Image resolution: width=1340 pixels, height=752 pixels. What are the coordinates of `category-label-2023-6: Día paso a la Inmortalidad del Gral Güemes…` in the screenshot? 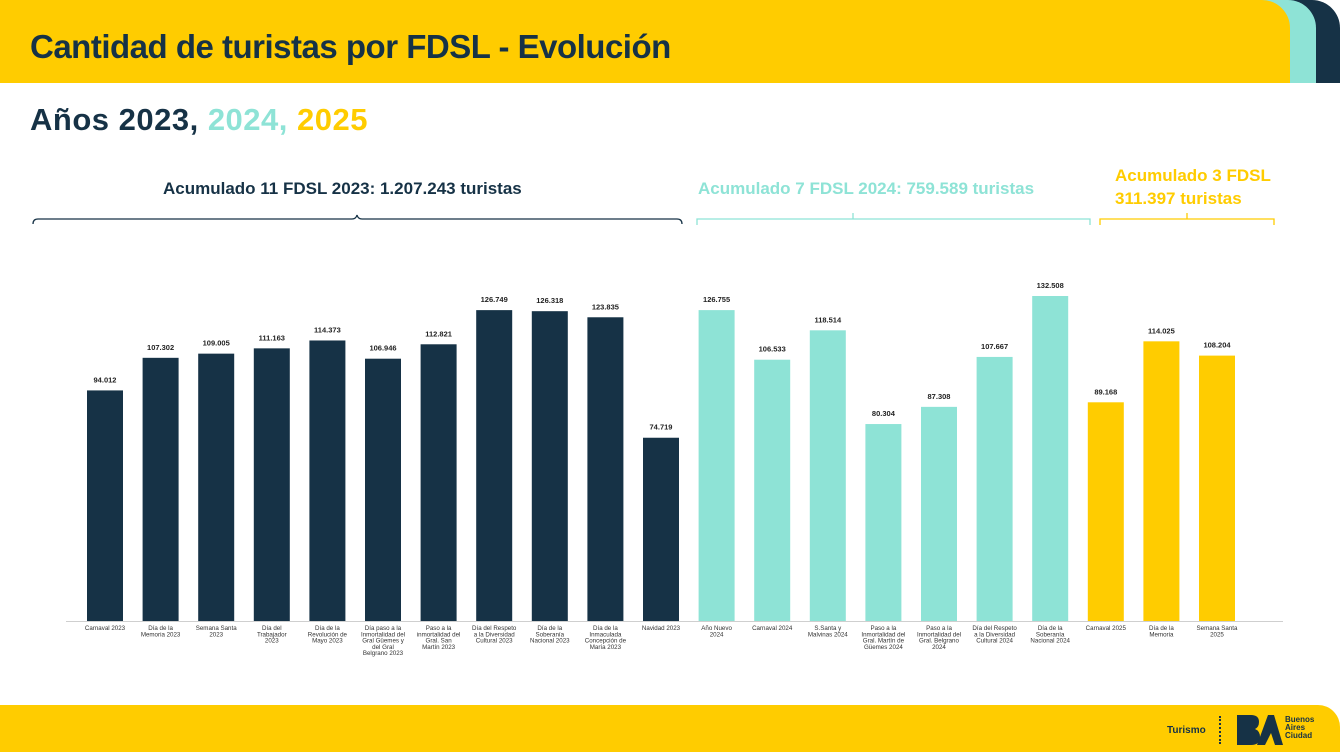 It's located at (383, 641).